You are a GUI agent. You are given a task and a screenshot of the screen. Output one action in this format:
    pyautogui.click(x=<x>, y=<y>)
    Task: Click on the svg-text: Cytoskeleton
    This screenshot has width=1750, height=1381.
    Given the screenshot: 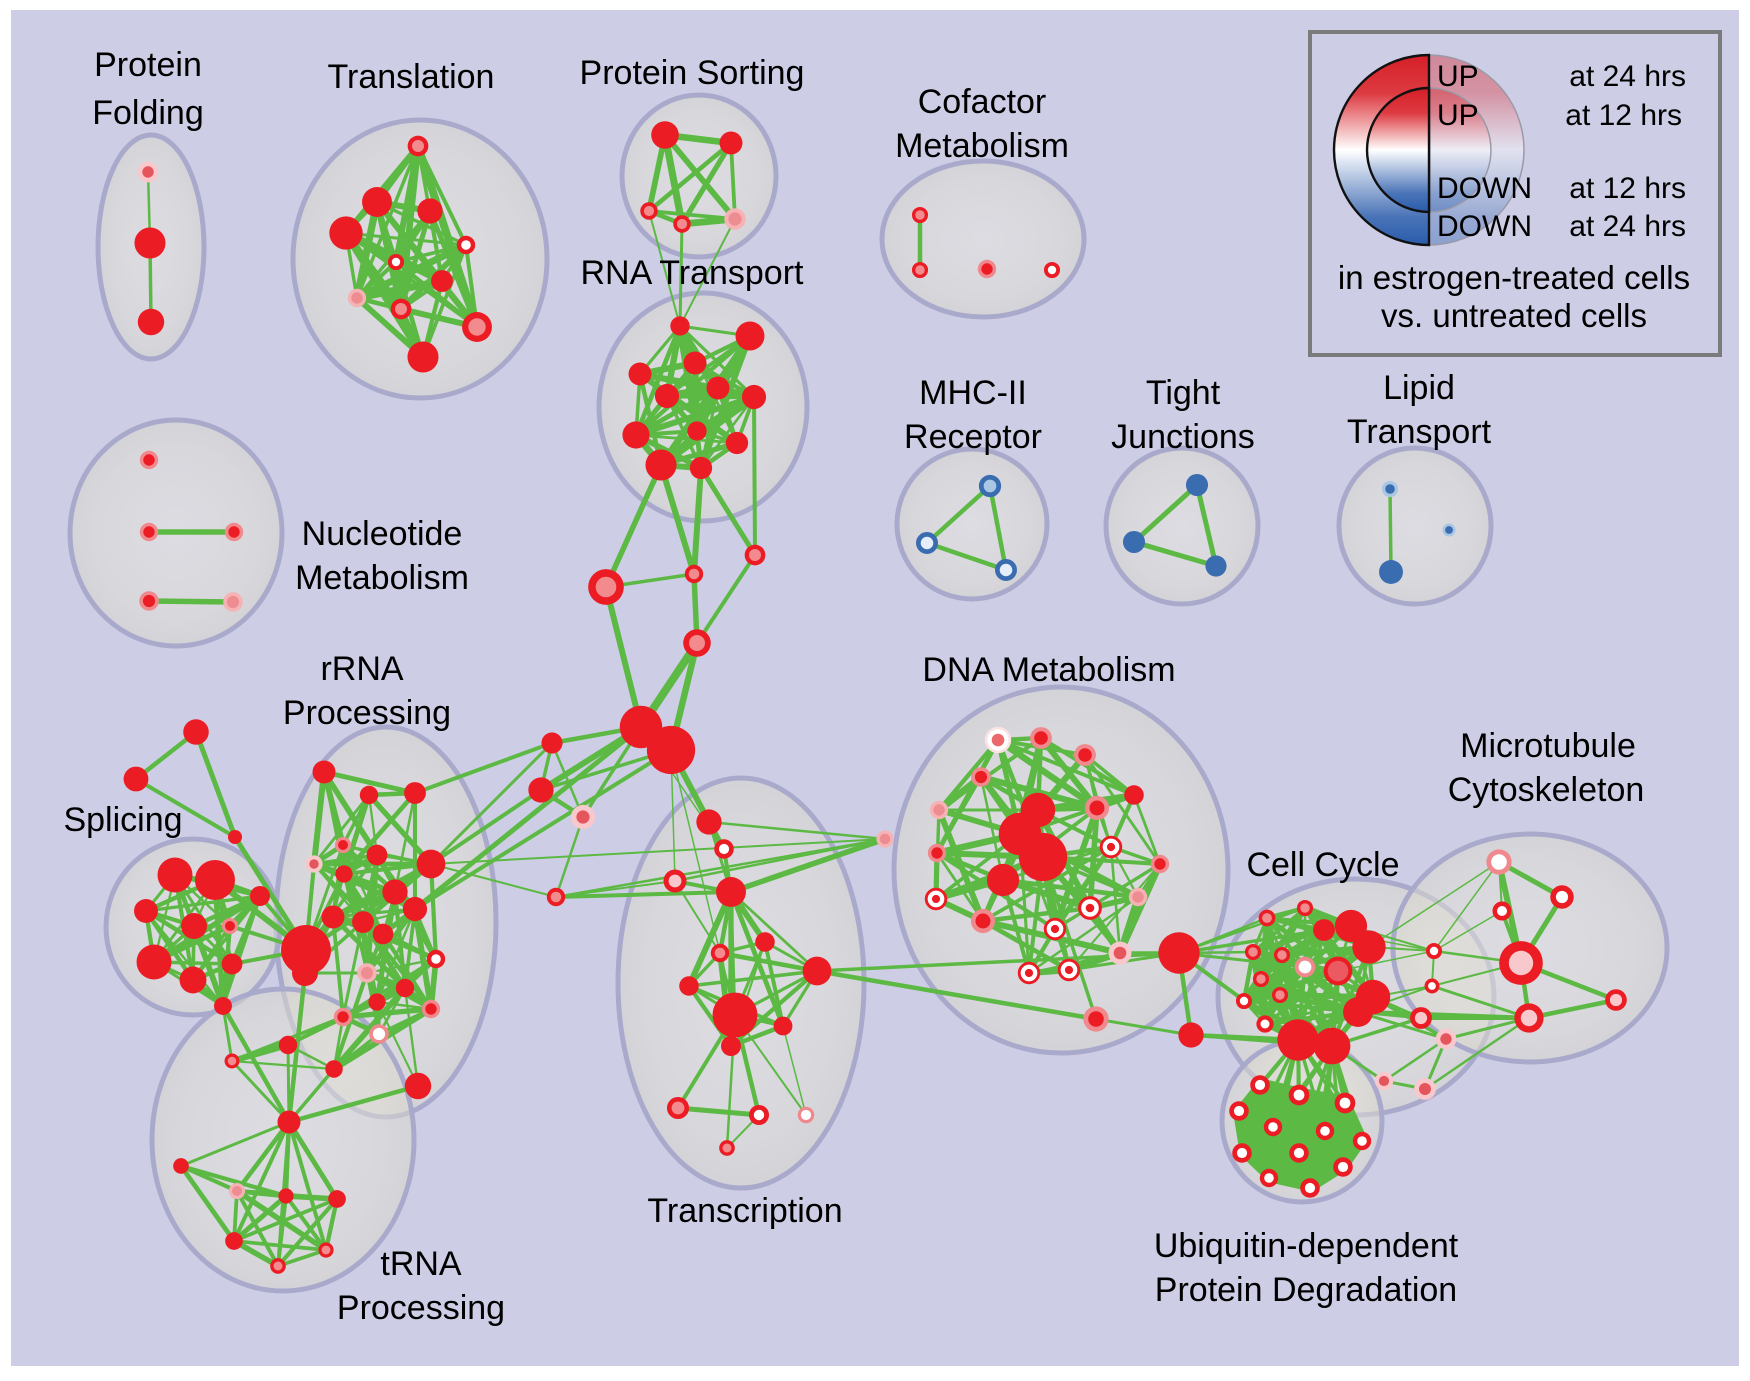 What is the action you would take?
    pyautogui.click(x=1546, y=790)
    